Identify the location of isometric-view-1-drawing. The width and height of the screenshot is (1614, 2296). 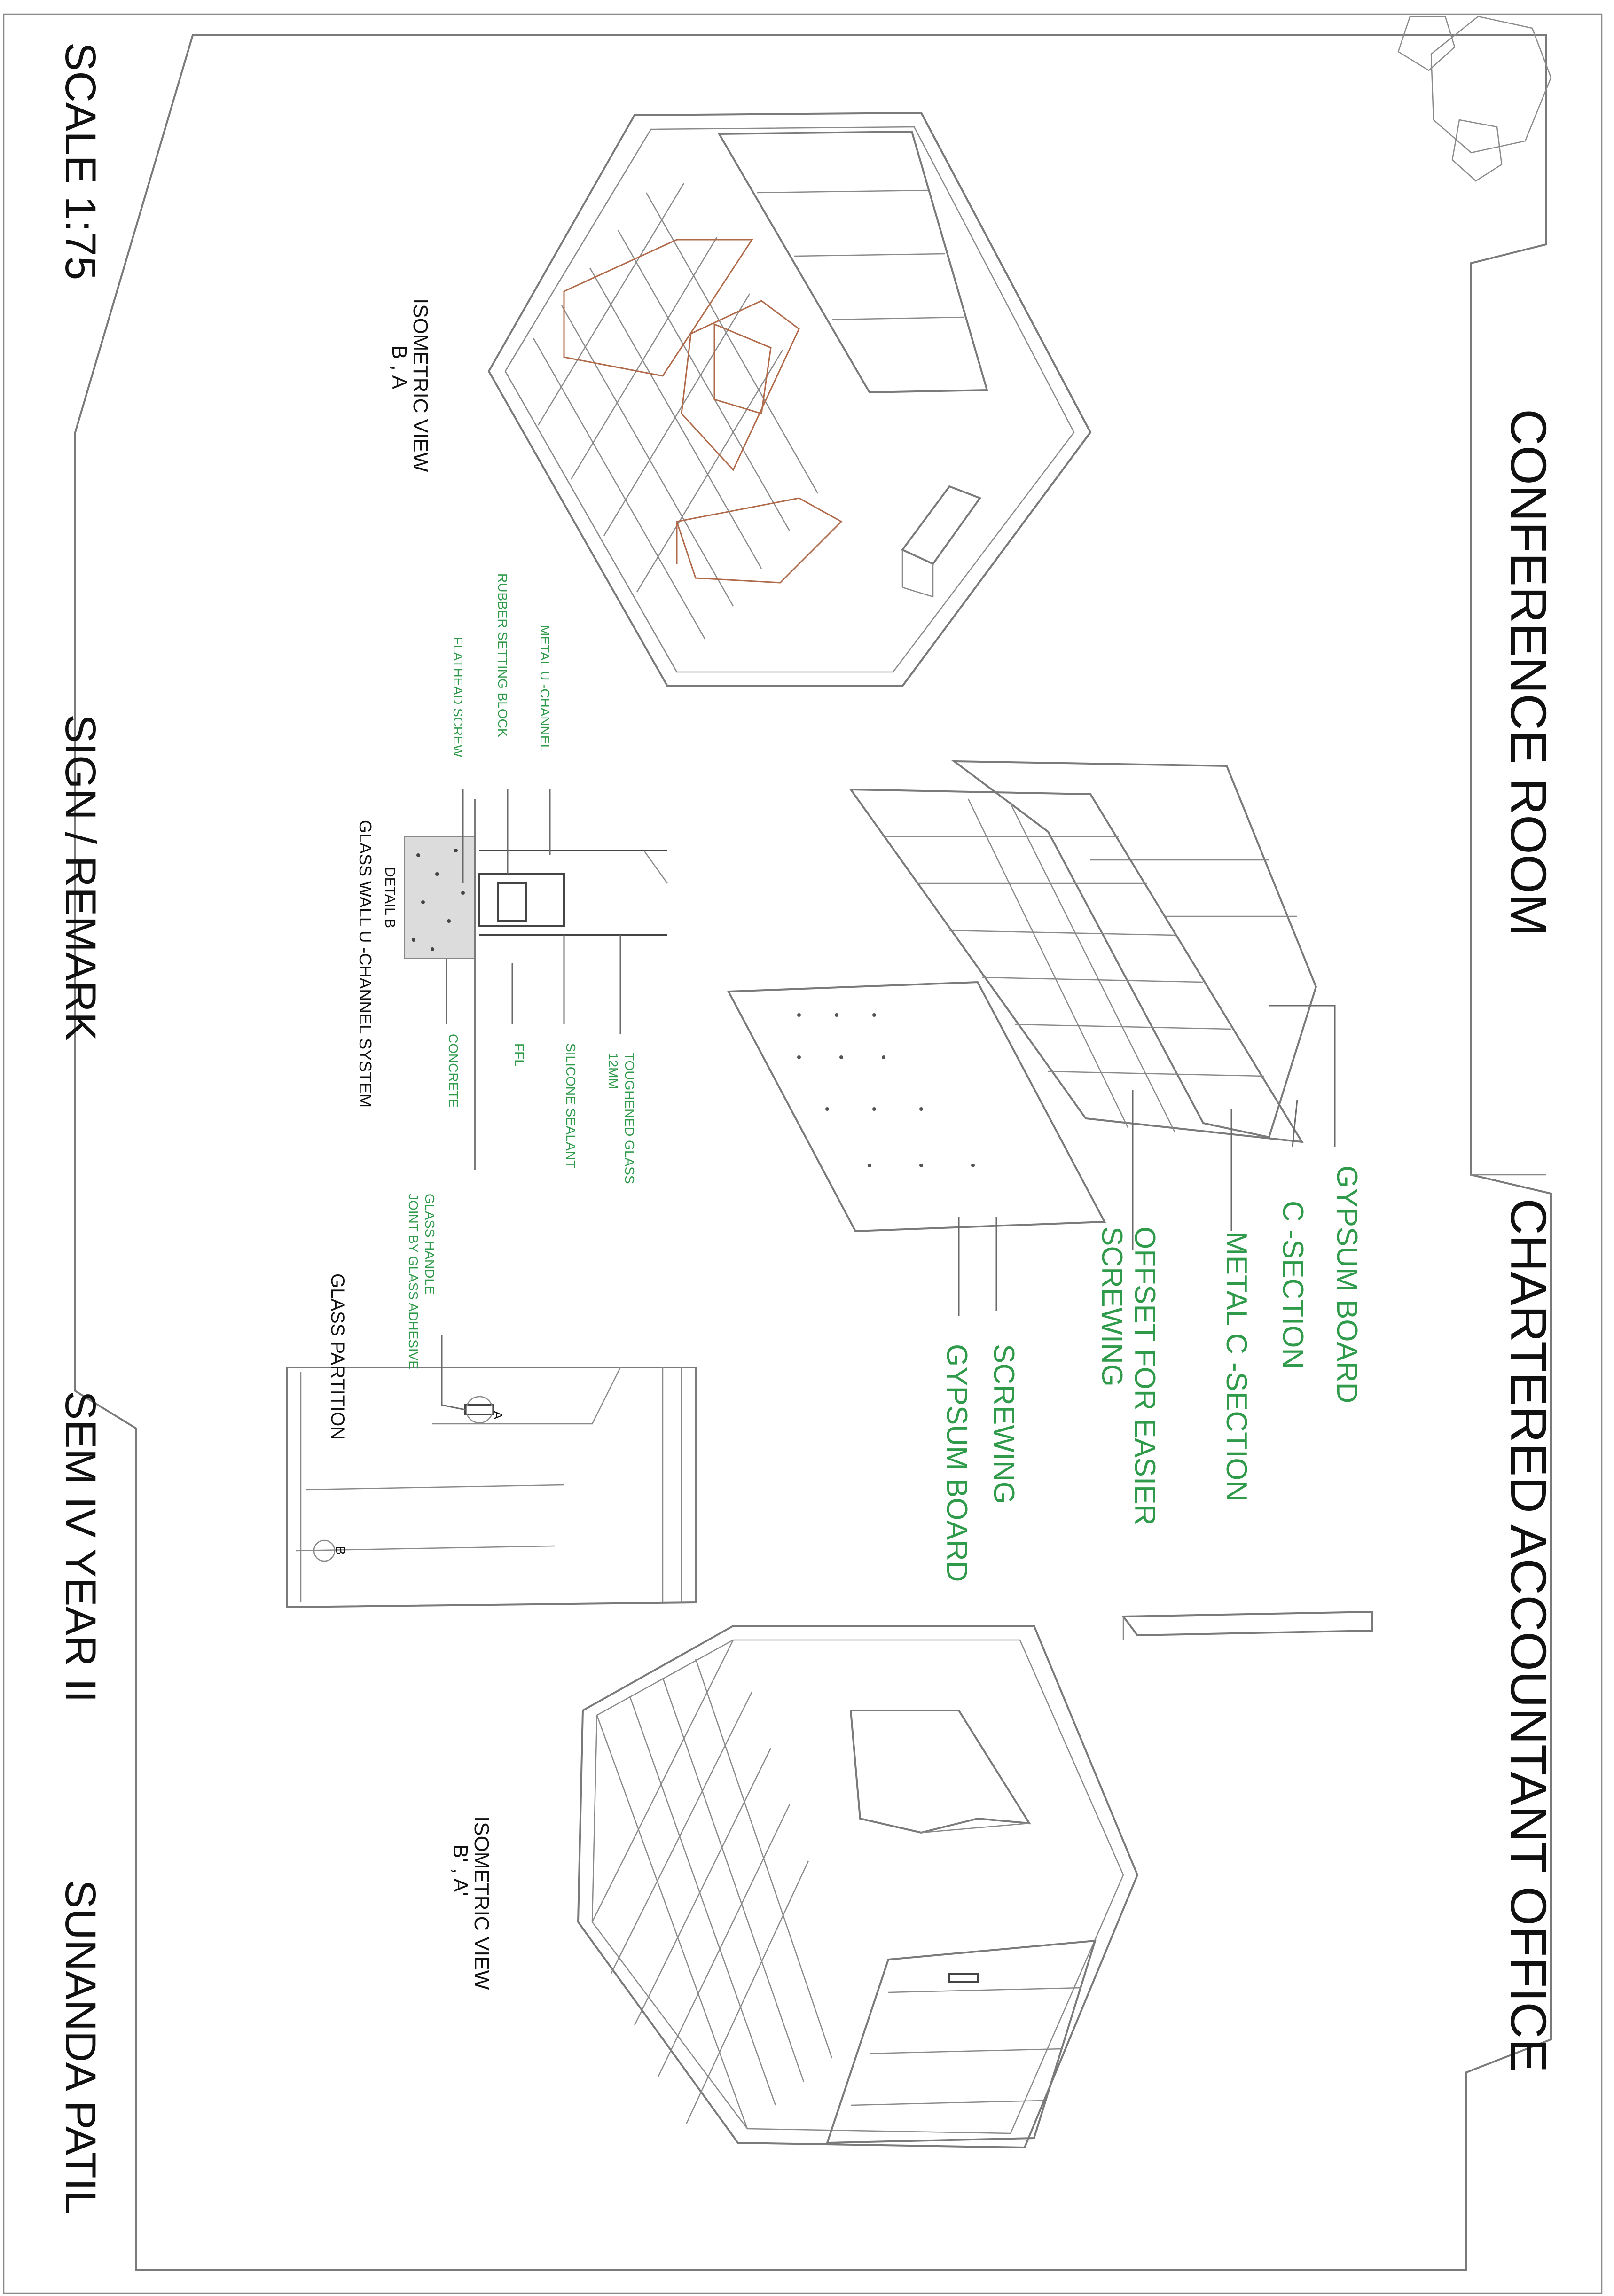
(789, 399).